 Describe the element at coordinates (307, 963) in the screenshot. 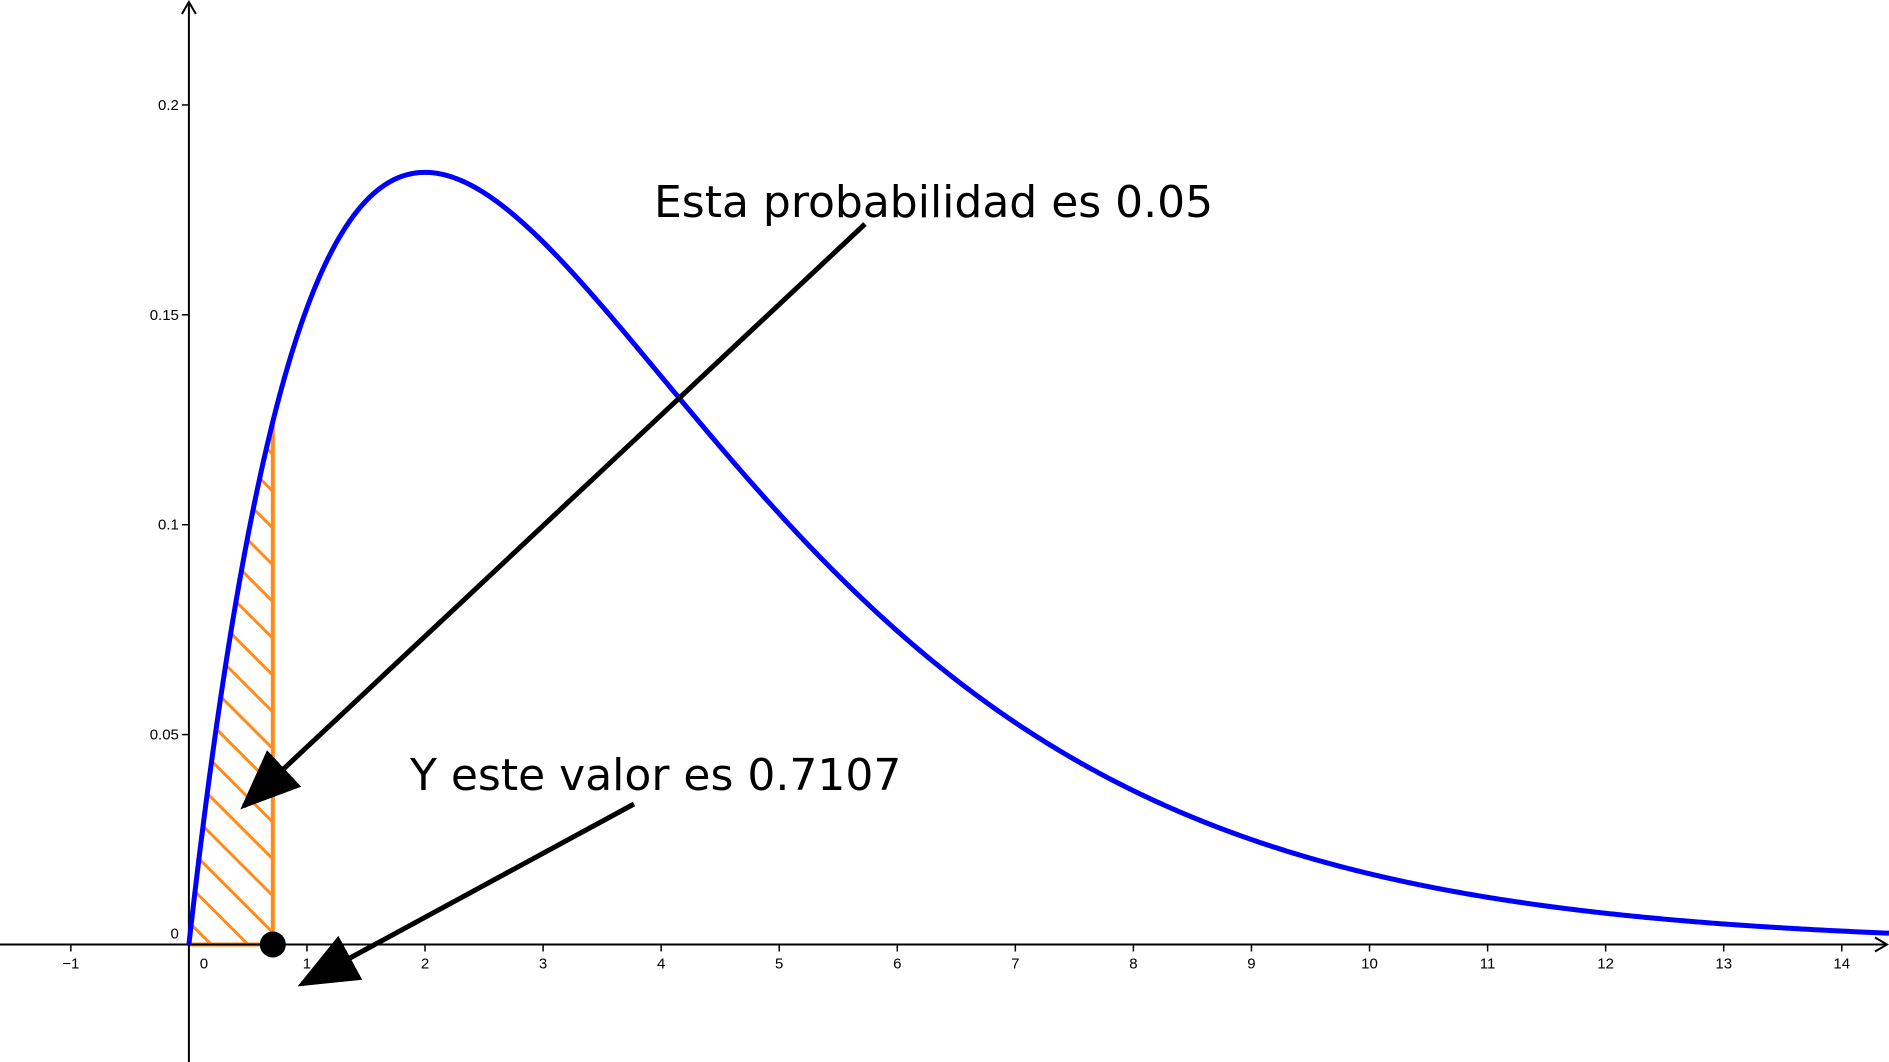

I see `x-tick-label: 1` at that location.